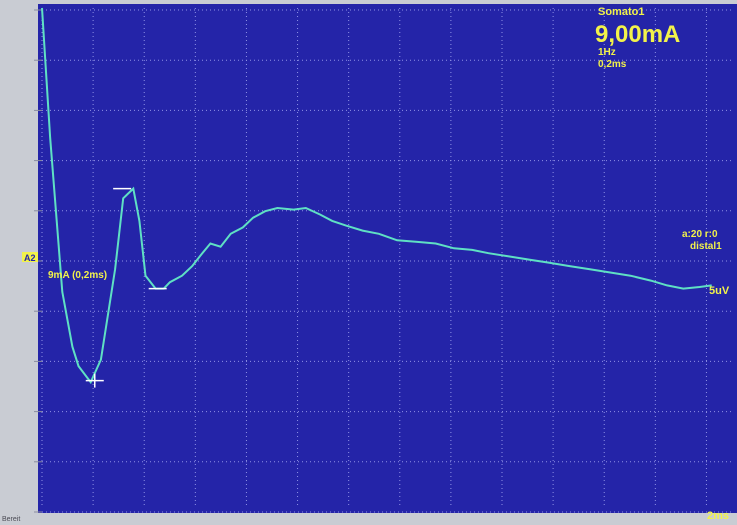  What do you see at coordinates (637, 34) in the screenshot?
I see `intensity-readout: 9,00mA` at bounding box center [637, 34].